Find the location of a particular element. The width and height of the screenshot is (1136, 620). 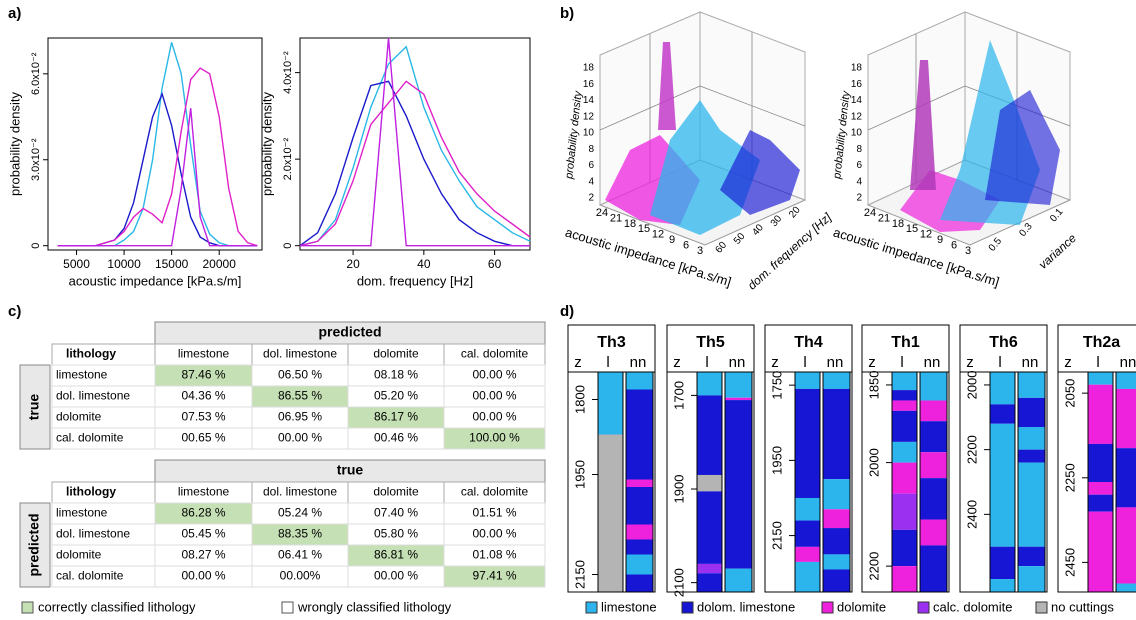

depth-tick-label: 2000 is located at coordinates (971, 384).